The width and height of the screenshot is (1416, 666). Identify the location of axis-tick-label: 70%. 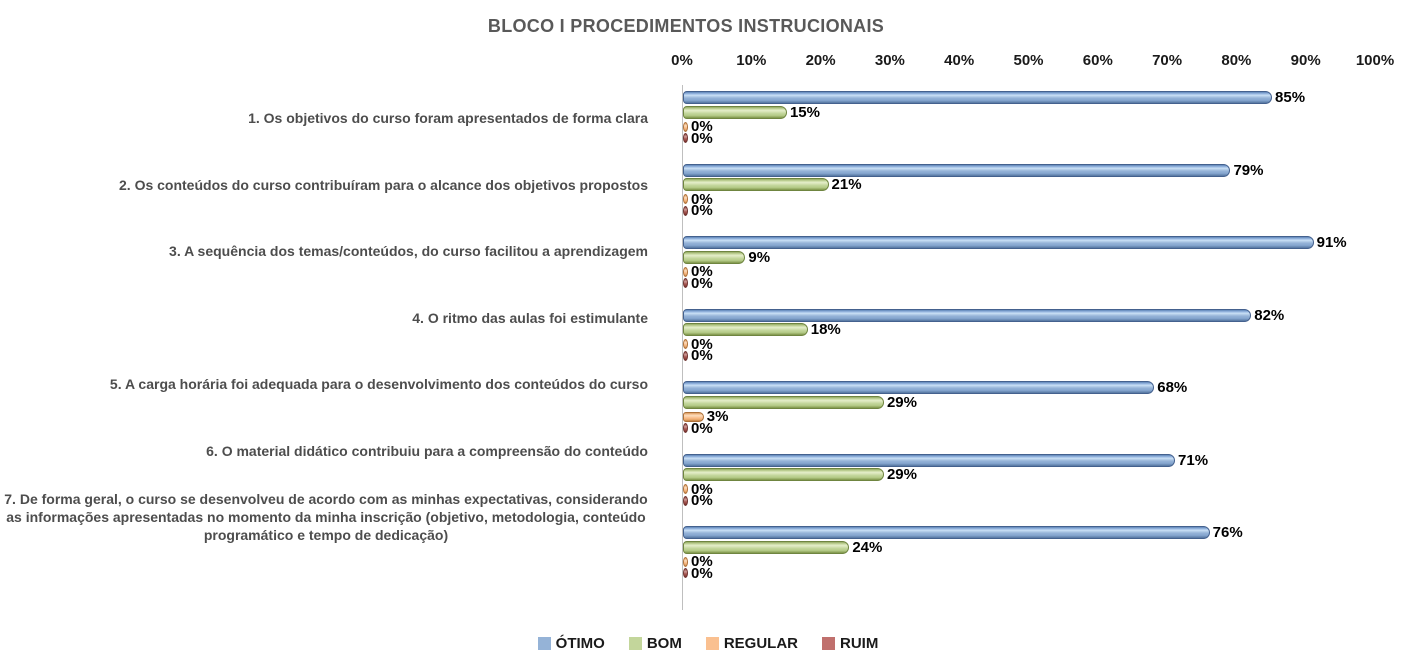
(1167, 60).